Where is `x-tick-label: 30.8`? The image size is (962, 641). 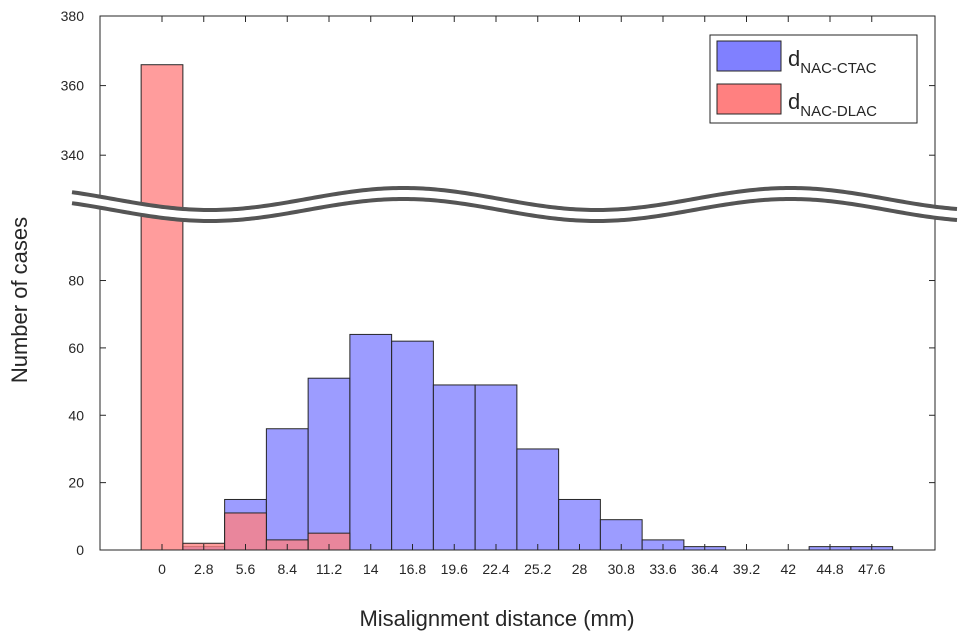 x-tick-label: 30.8 is located at coordinates (621, 569).